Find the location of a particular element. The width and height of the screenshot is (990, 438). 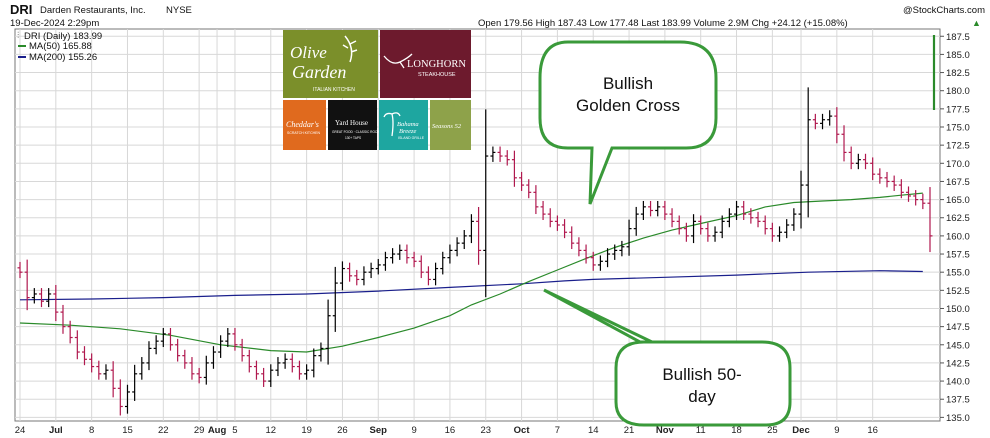

y-tick-label: 150.0 is located at coordinates (958, 309).